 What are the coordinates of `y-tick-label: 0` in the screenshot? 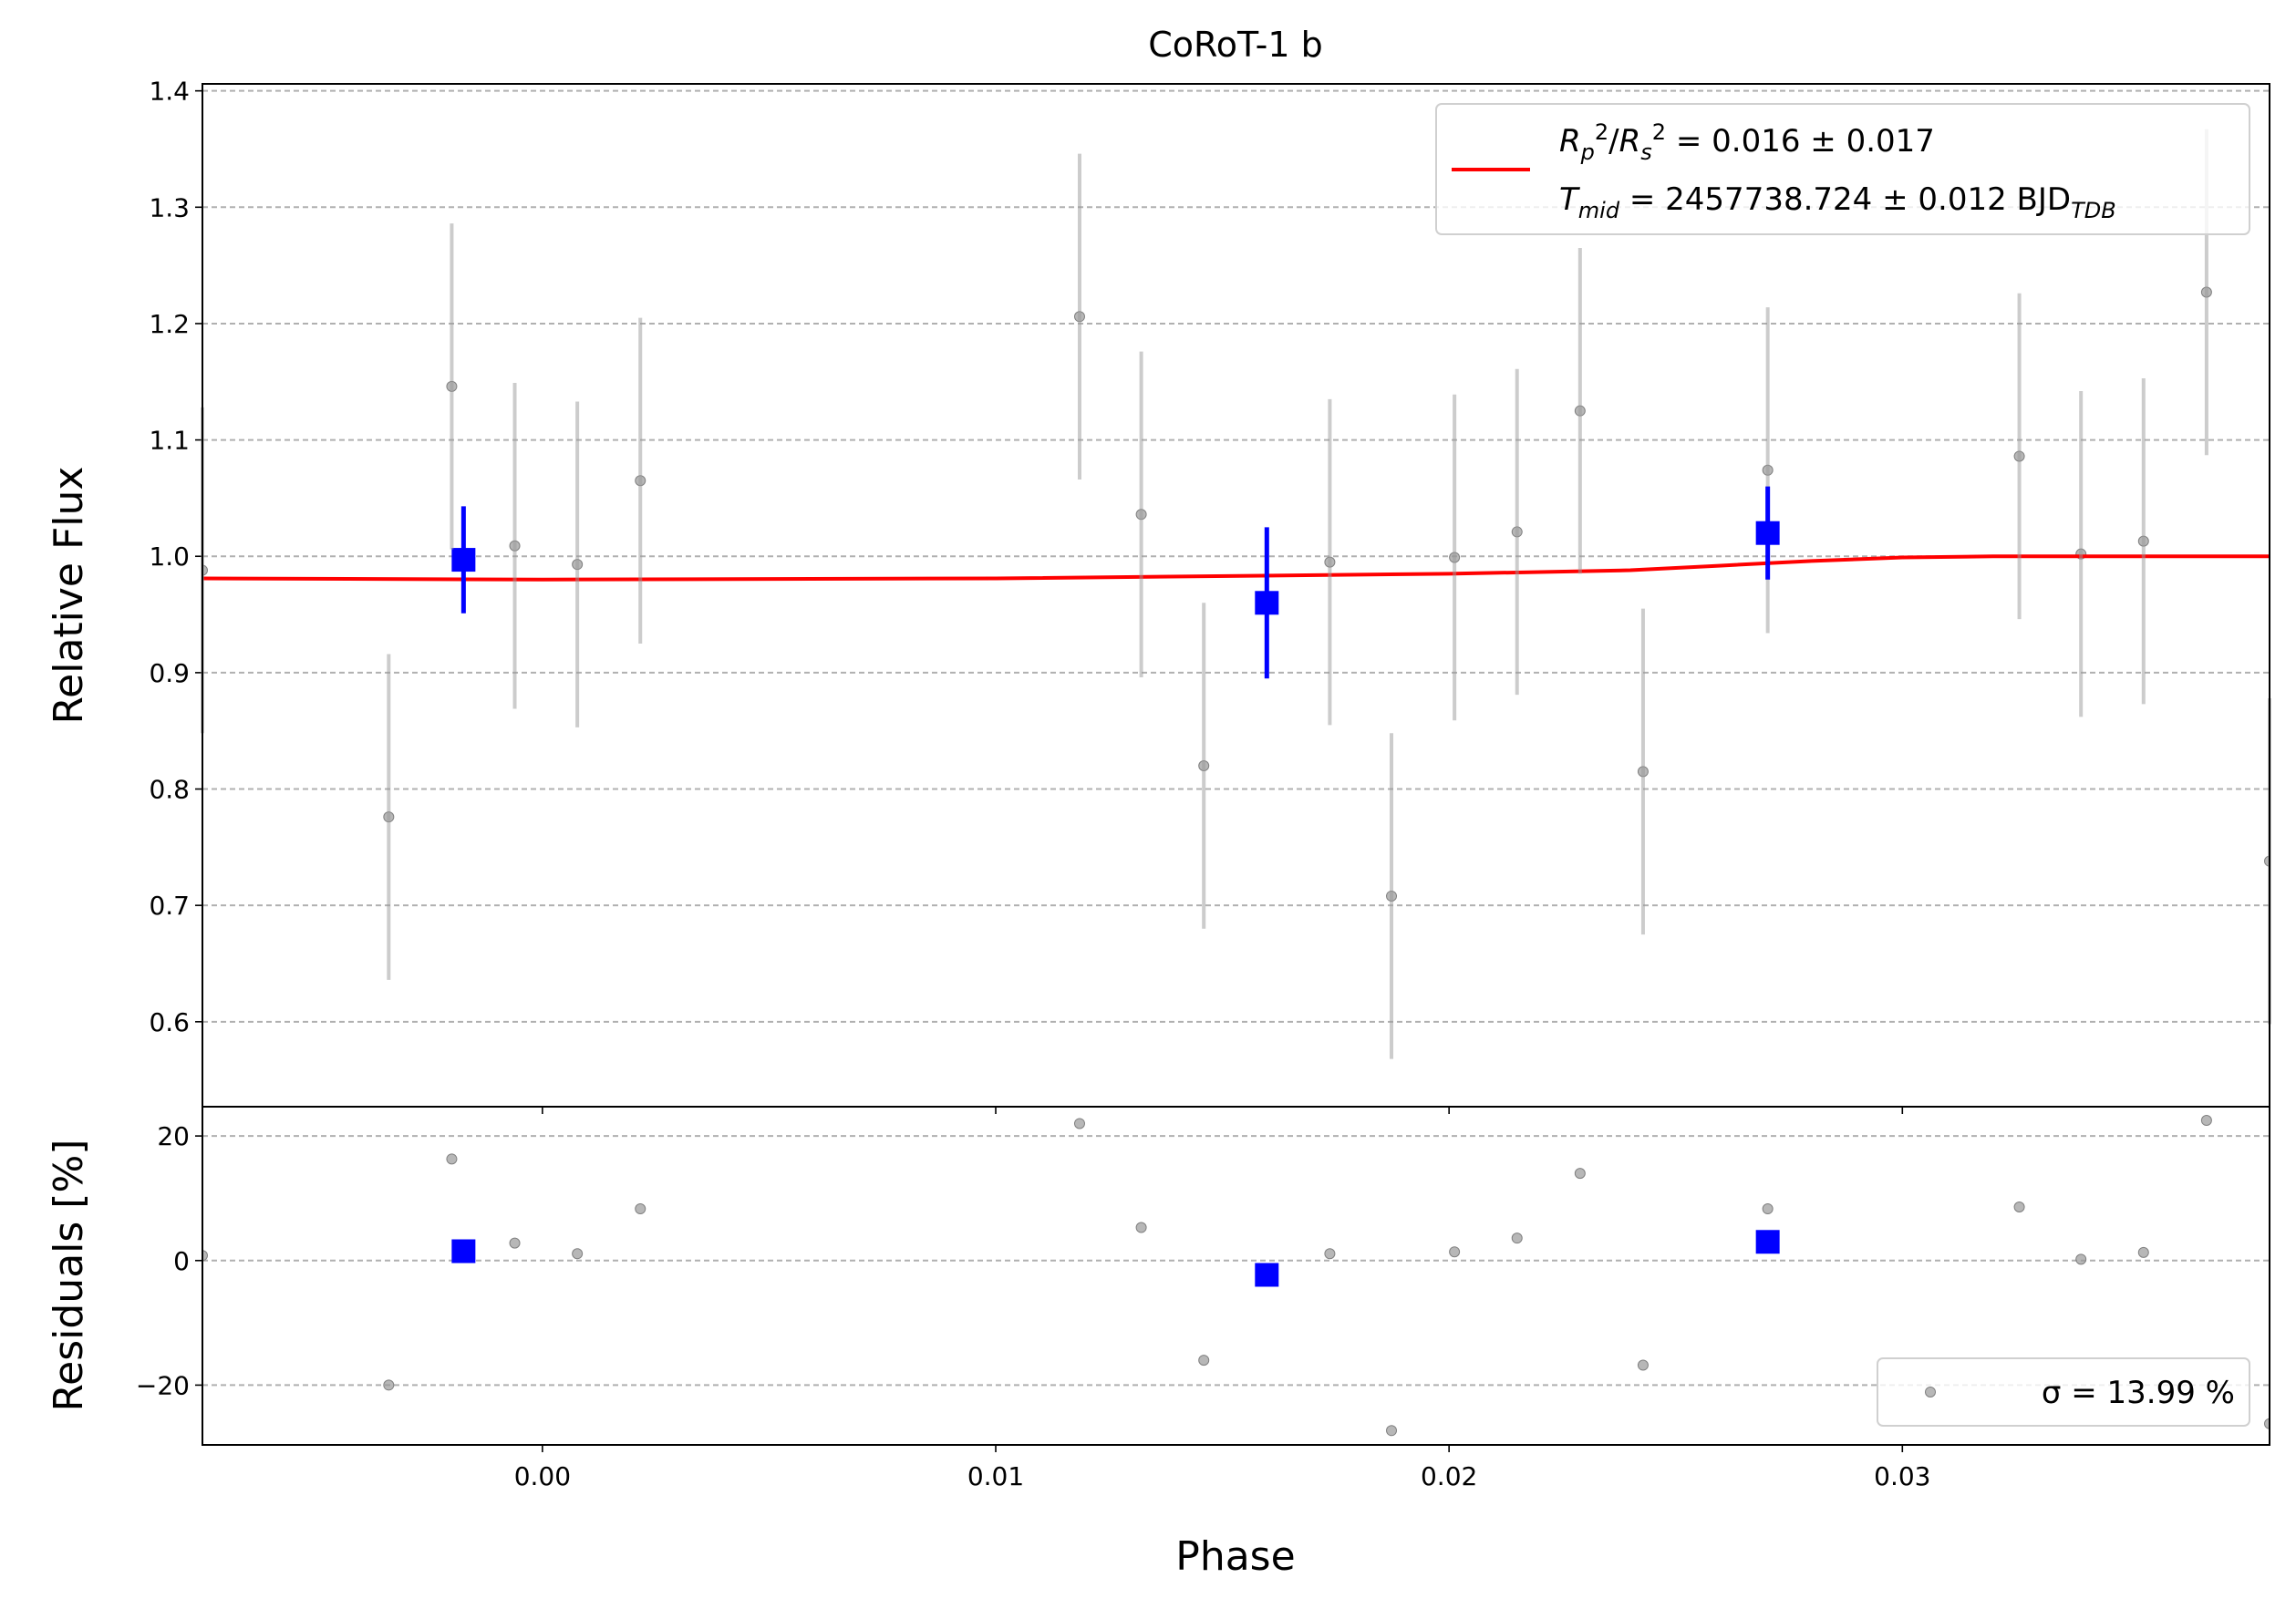 It's located at (181, 1261).